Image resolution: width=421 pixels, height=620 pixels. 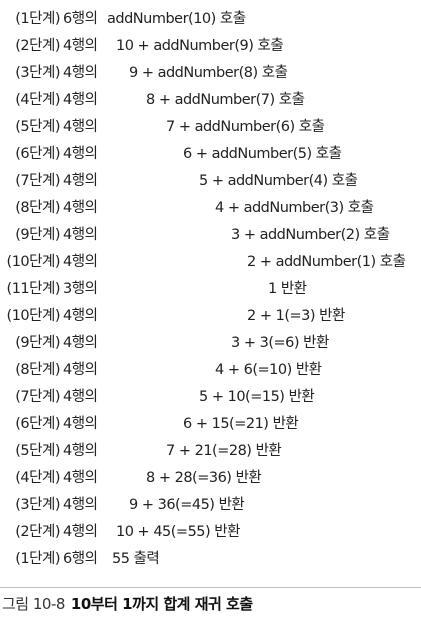 I want to click on expression: 6 + 15(=21) 반환, so click(x=241, y=424).